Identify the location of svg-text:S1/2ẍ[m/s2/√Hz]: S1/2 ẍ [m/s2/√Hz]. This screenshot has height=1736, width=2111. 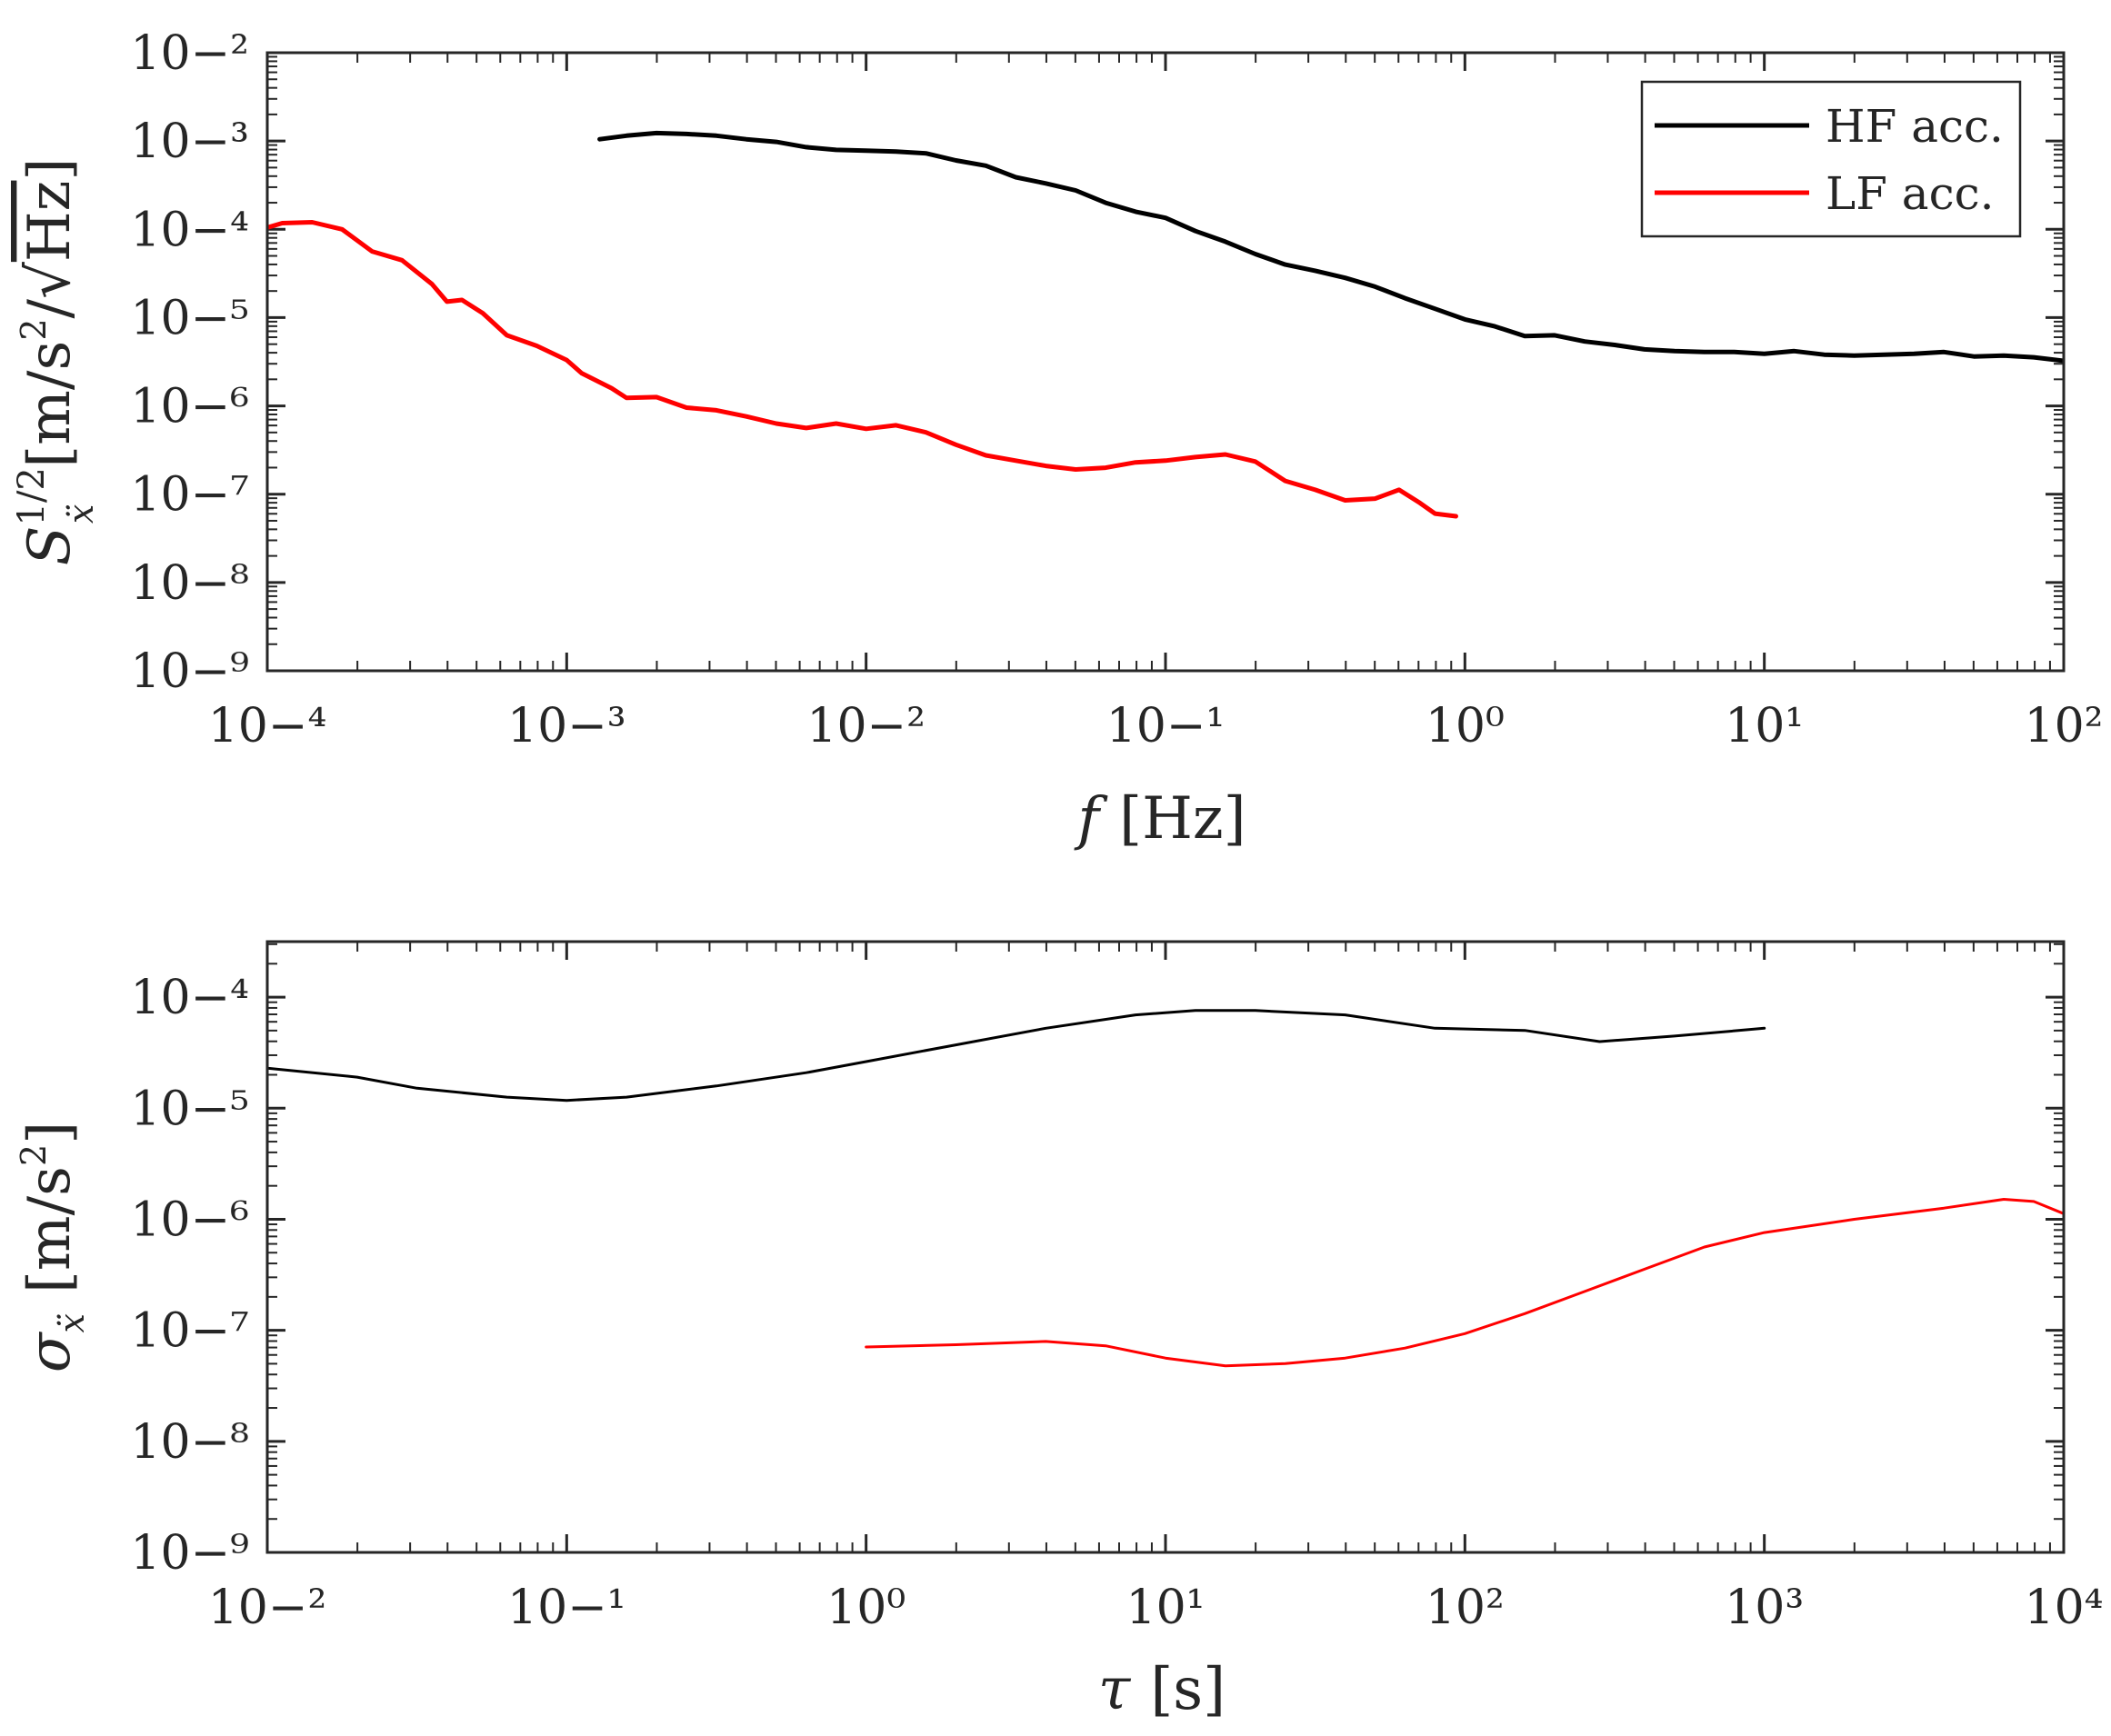
(56, 362).